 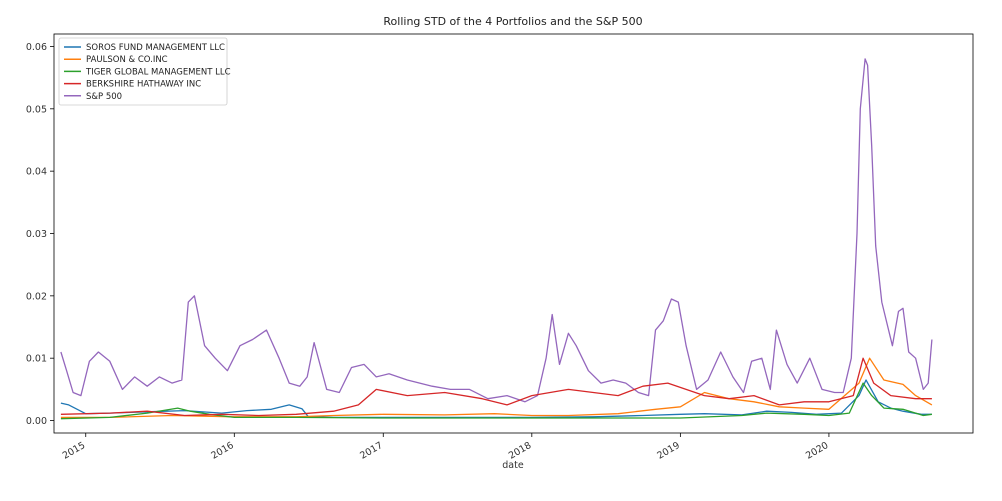 I want to click on y-tick-label: 0.03, so click(x=36, y=234).